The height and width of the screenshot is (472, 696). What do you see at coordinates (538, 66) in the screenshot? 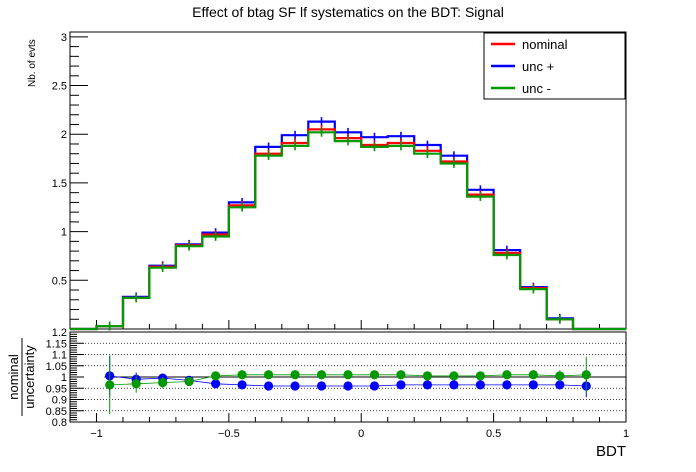
I see `legend-label-unc-up: unc +` at bounding box center [538, 66].